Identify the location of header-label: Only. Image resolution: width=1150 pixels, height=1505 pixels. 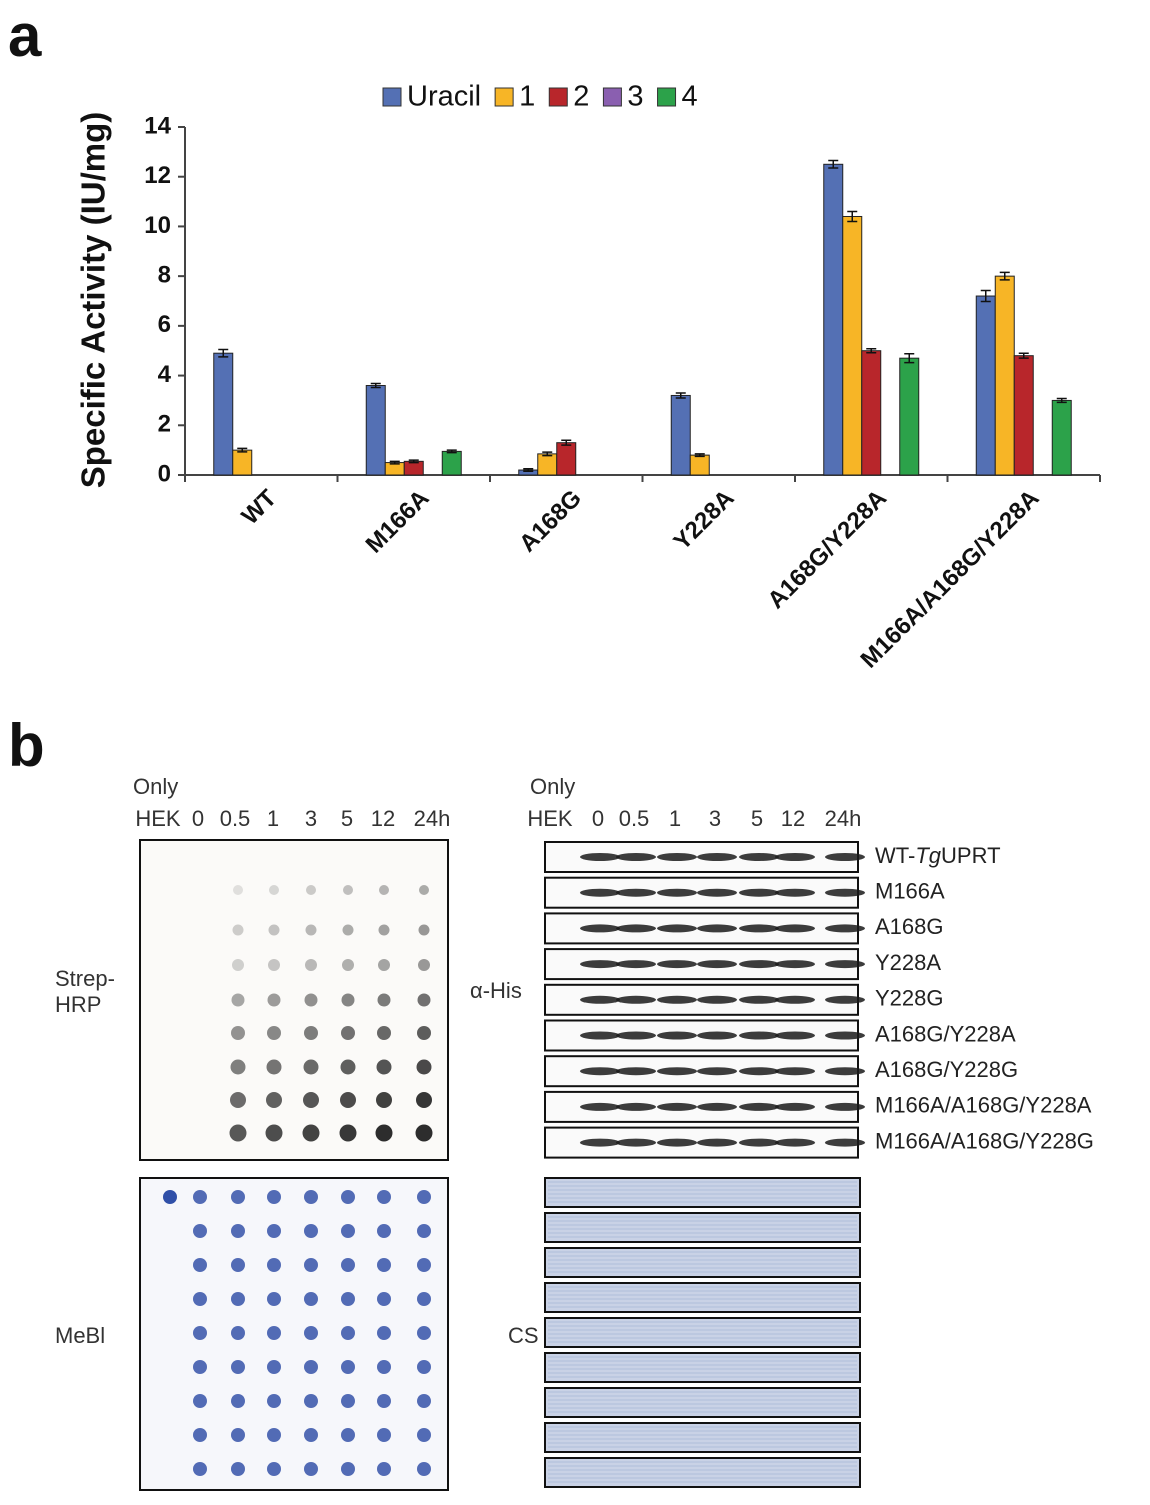
(552, 786).